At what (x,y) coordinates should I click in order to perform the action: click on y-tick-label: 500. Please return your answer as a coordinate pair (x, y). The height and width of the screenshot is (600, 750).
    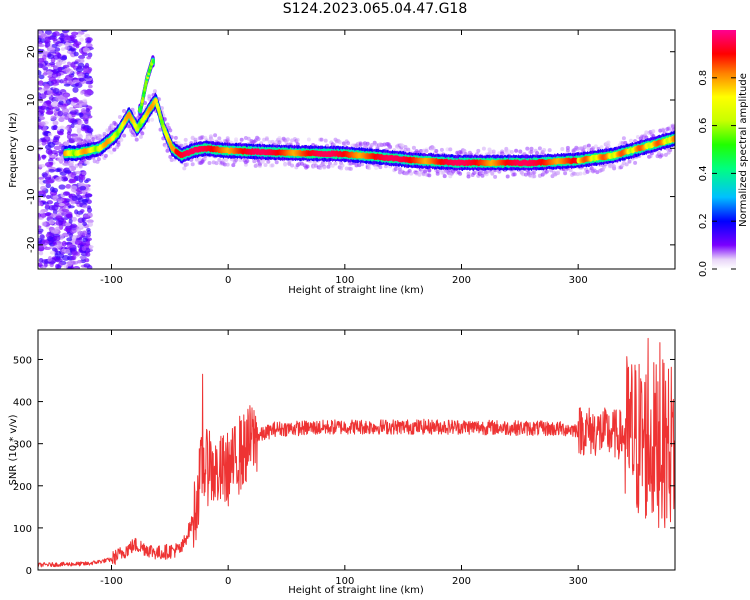
    Looking at the image, I should click on (22, 360).